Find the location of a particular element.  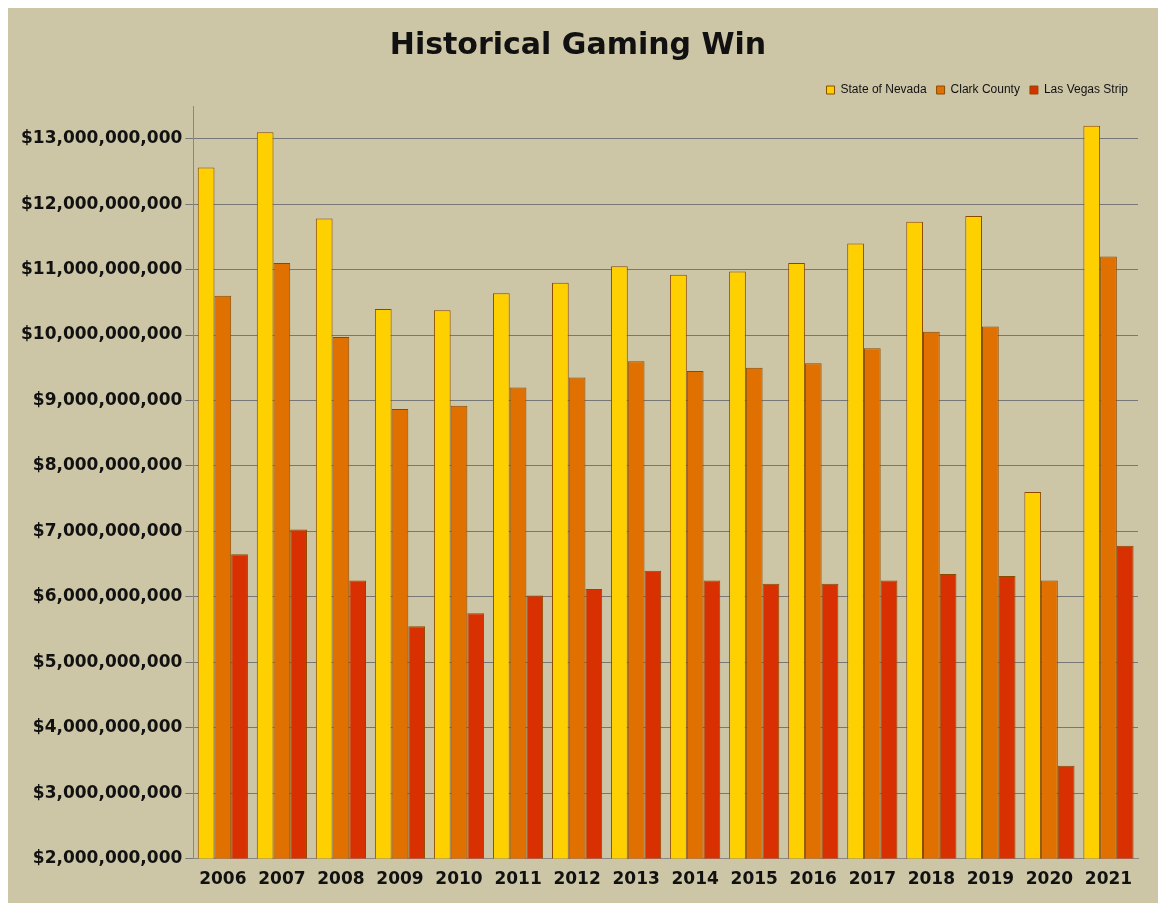

x-tick-label: 2020 is located at coordinates (1049, 878).